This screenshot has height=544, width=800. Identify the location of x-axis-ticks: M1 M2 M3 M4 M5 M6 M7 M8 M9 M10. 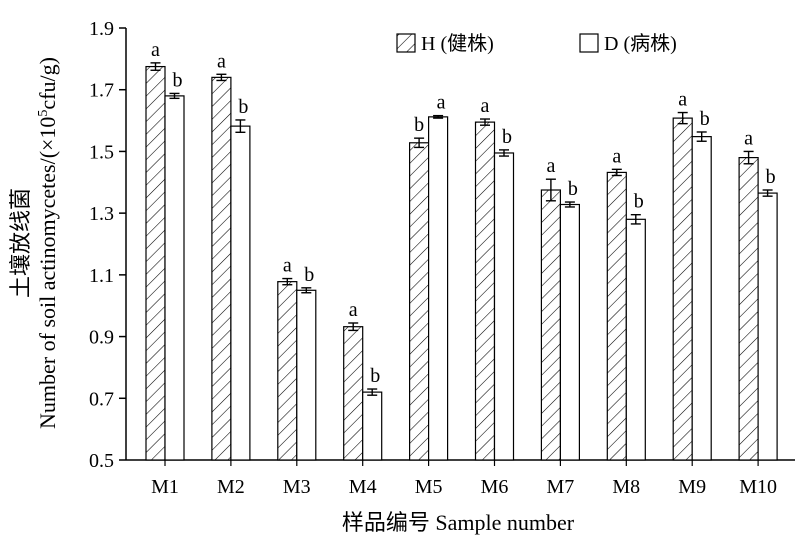
(464, 479).